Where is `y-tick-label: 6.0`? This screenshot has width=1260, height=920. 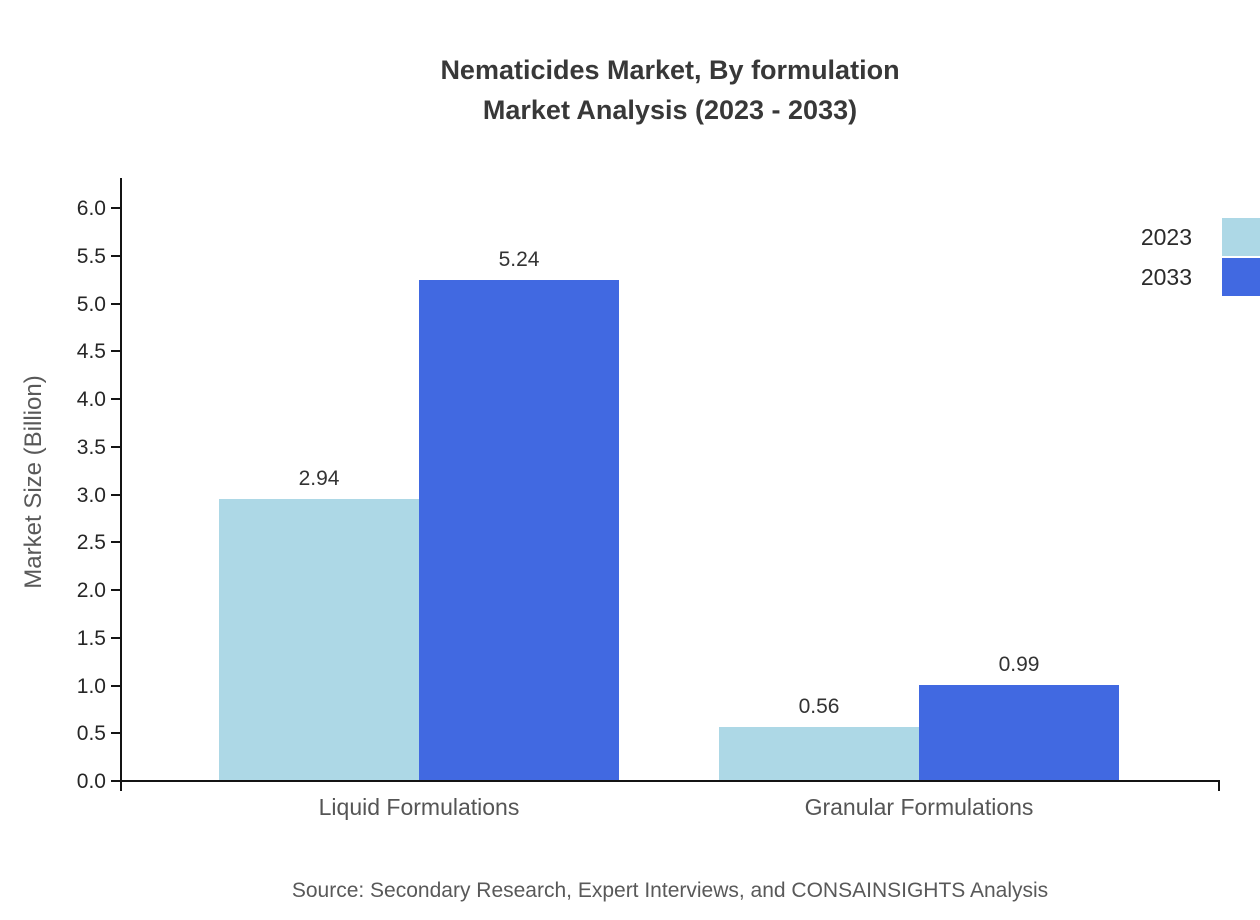
y-tick-label: 6.0 is located at coordinates (91, 208).